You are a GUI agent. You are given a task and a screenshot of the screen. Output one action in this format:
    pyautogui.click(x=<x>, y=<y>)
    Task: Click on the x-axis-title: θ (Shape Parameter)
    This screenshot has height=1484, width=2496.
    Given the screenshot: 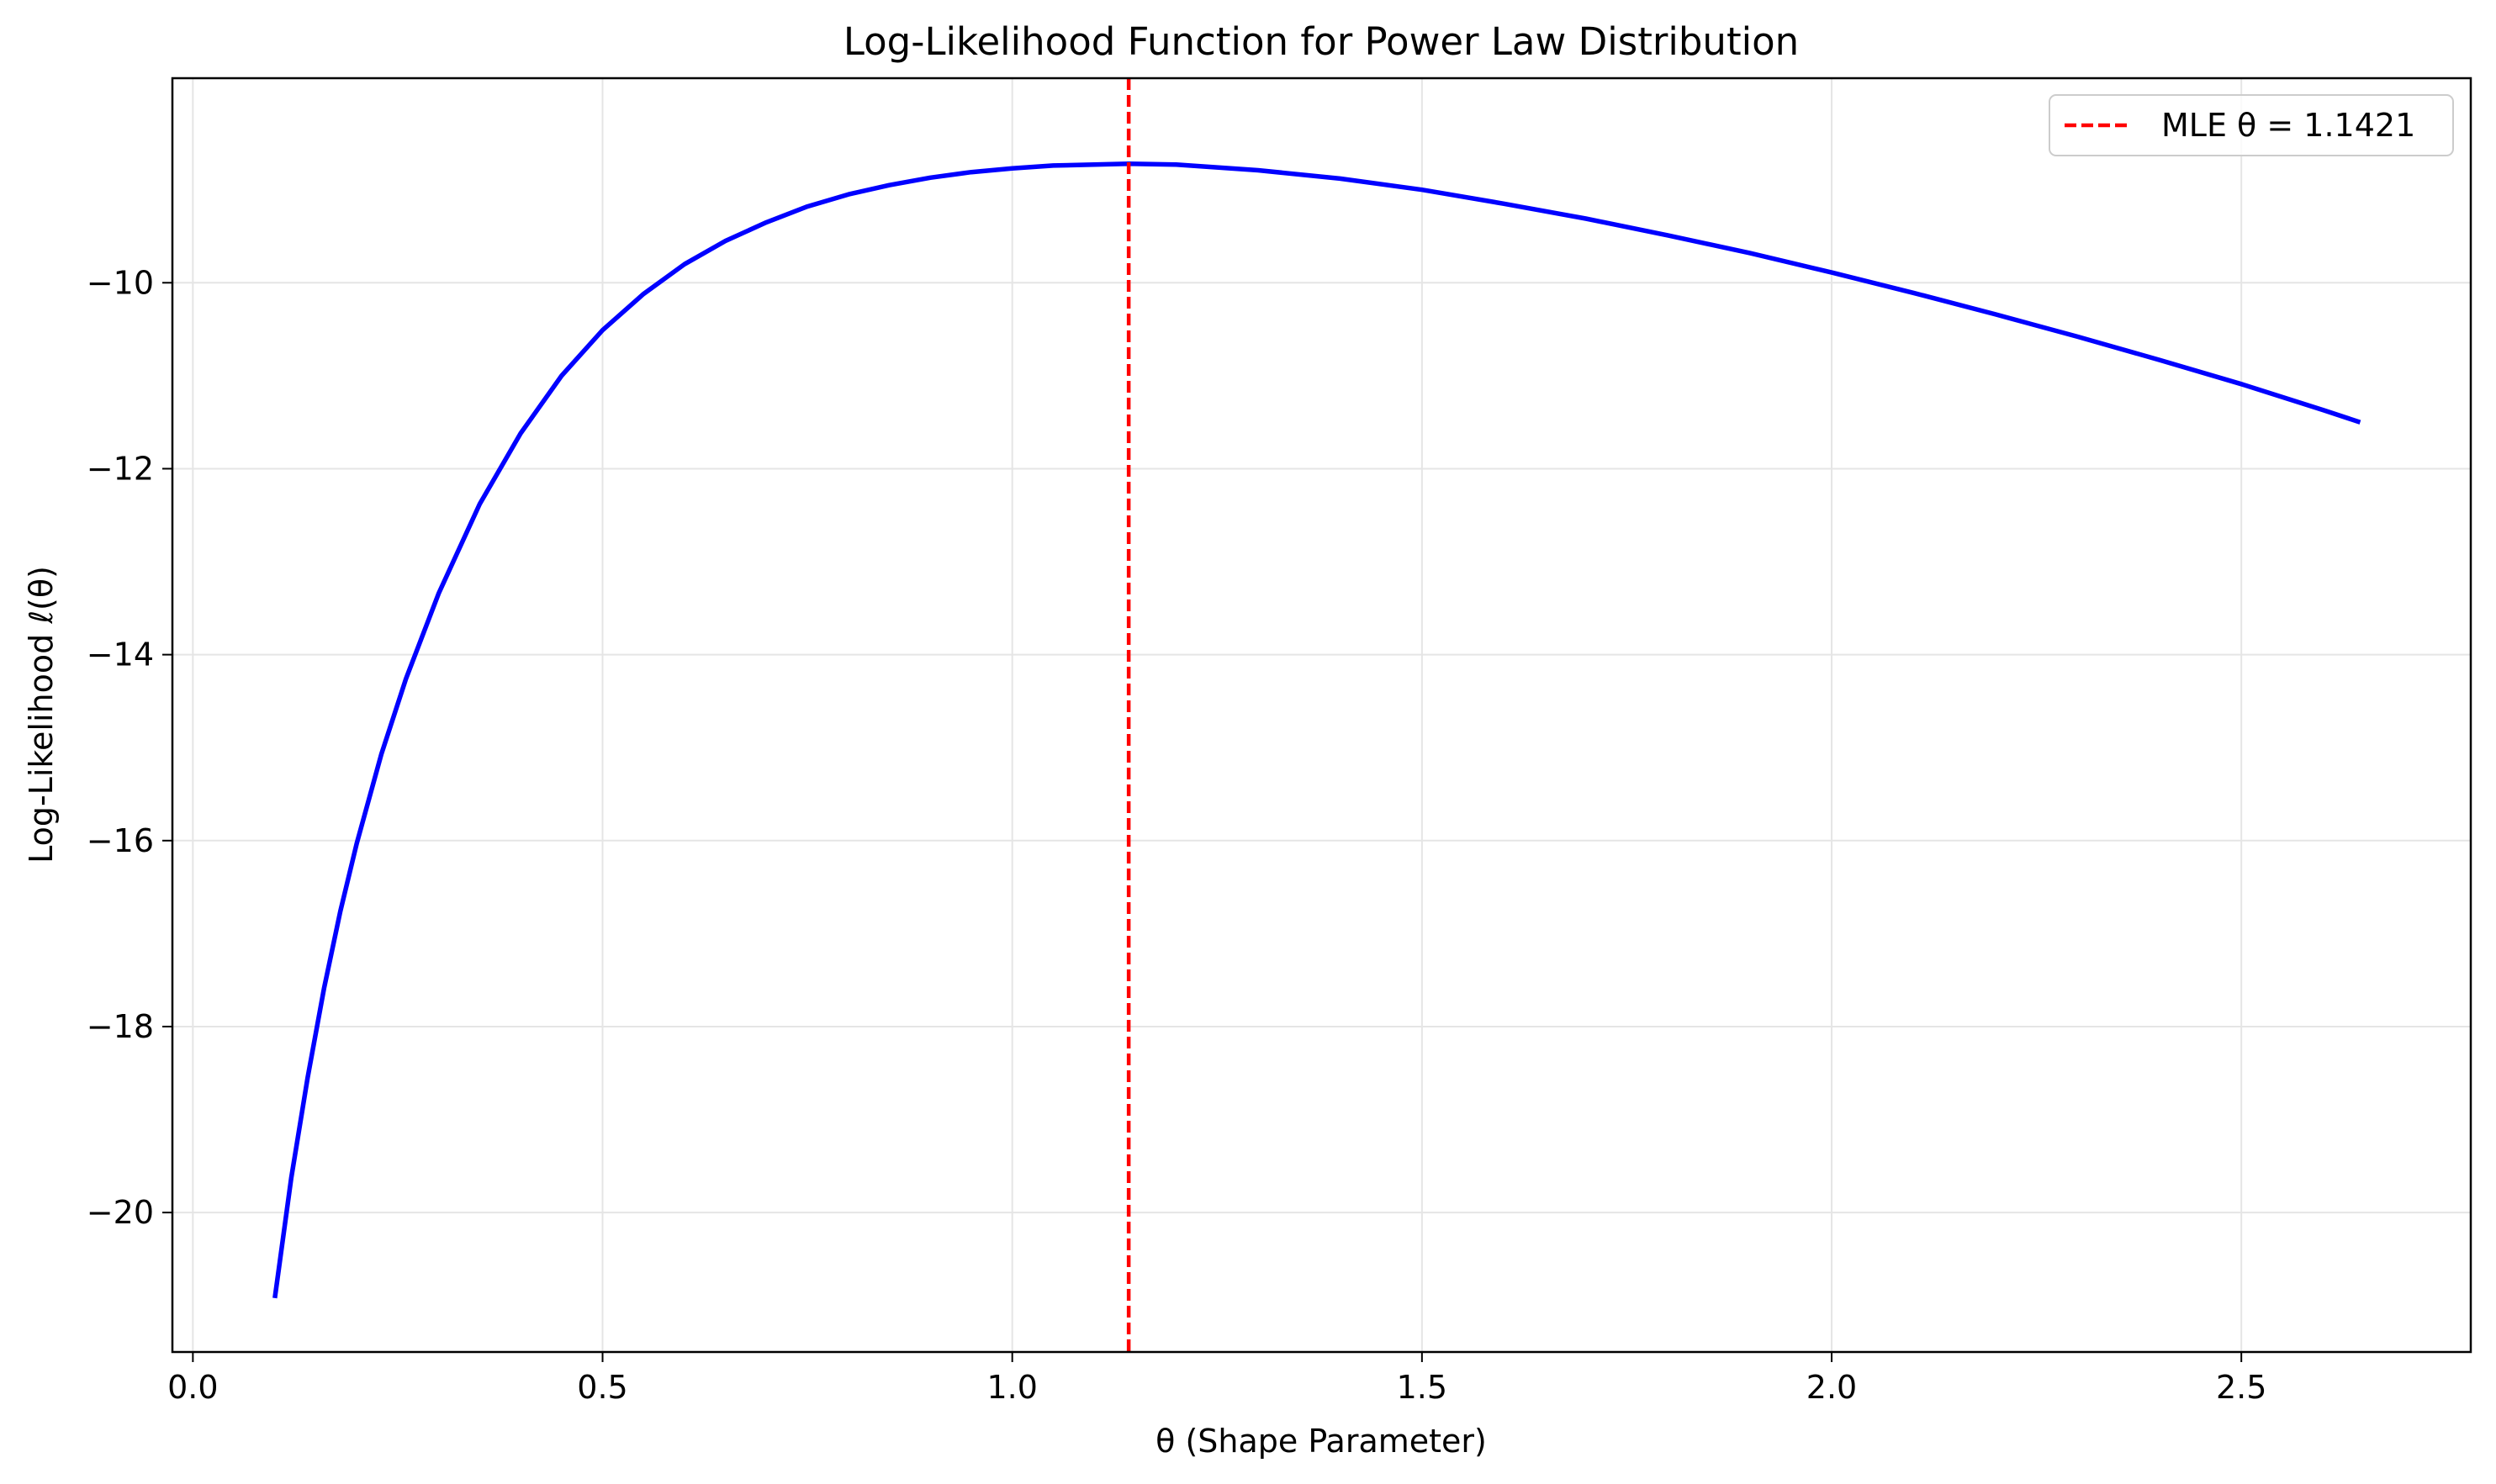 What is the action you would take?
    pyautogui.click(x=1321, y=1441)
    